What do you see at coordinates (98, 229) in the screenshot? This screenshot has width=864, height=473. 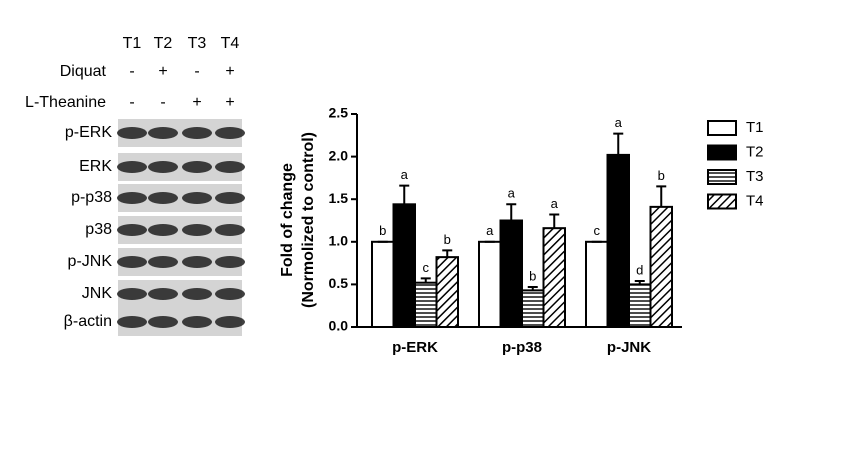 I see `blot-row-label: p38` at bounding box center [98, 229].